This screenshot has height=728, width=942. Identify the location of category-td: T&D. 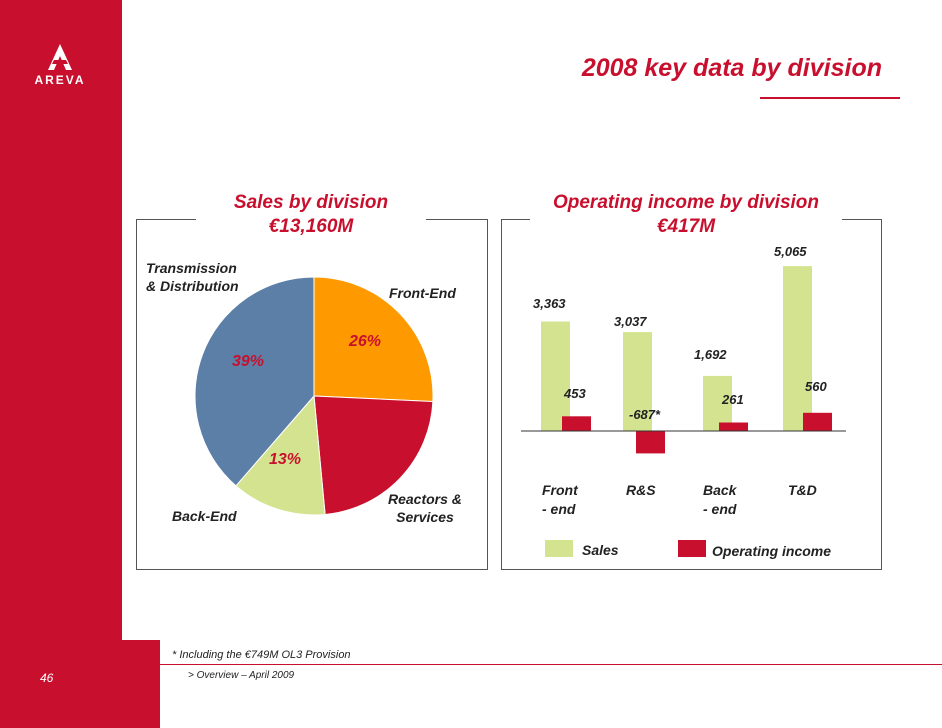
(802, 490).